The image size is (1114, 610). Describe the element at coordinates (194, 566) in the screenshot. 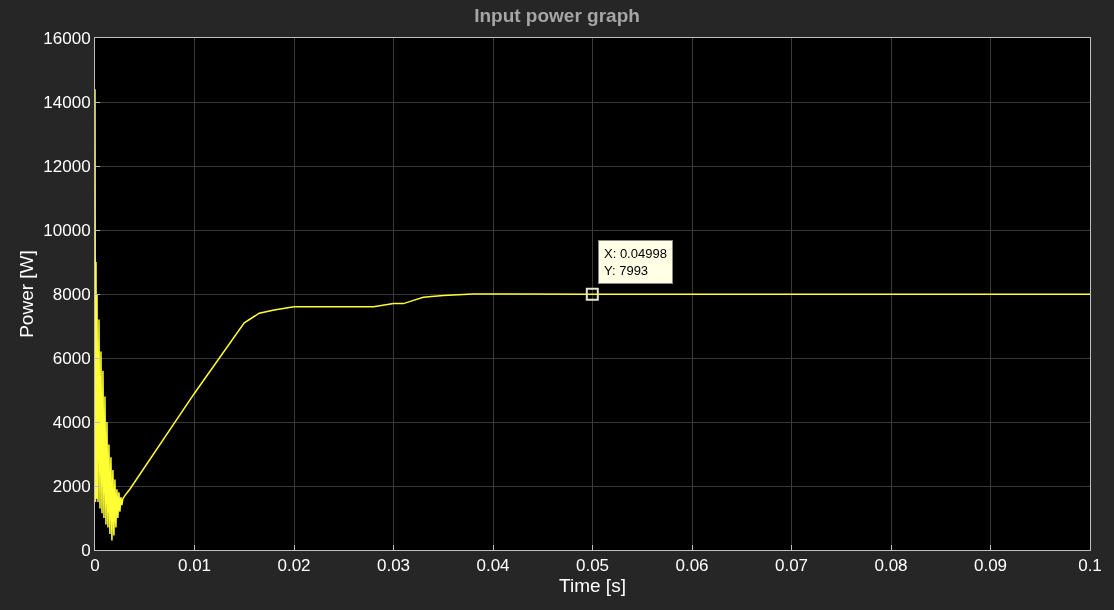

I see `x-tick-label: 0.01` at that location.